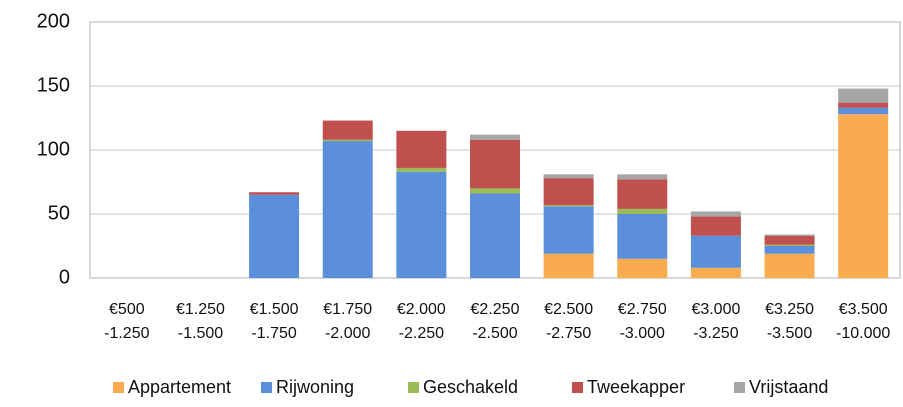  I want to click on x-tick-label: €2.250 -2.500, so click(495, 321).